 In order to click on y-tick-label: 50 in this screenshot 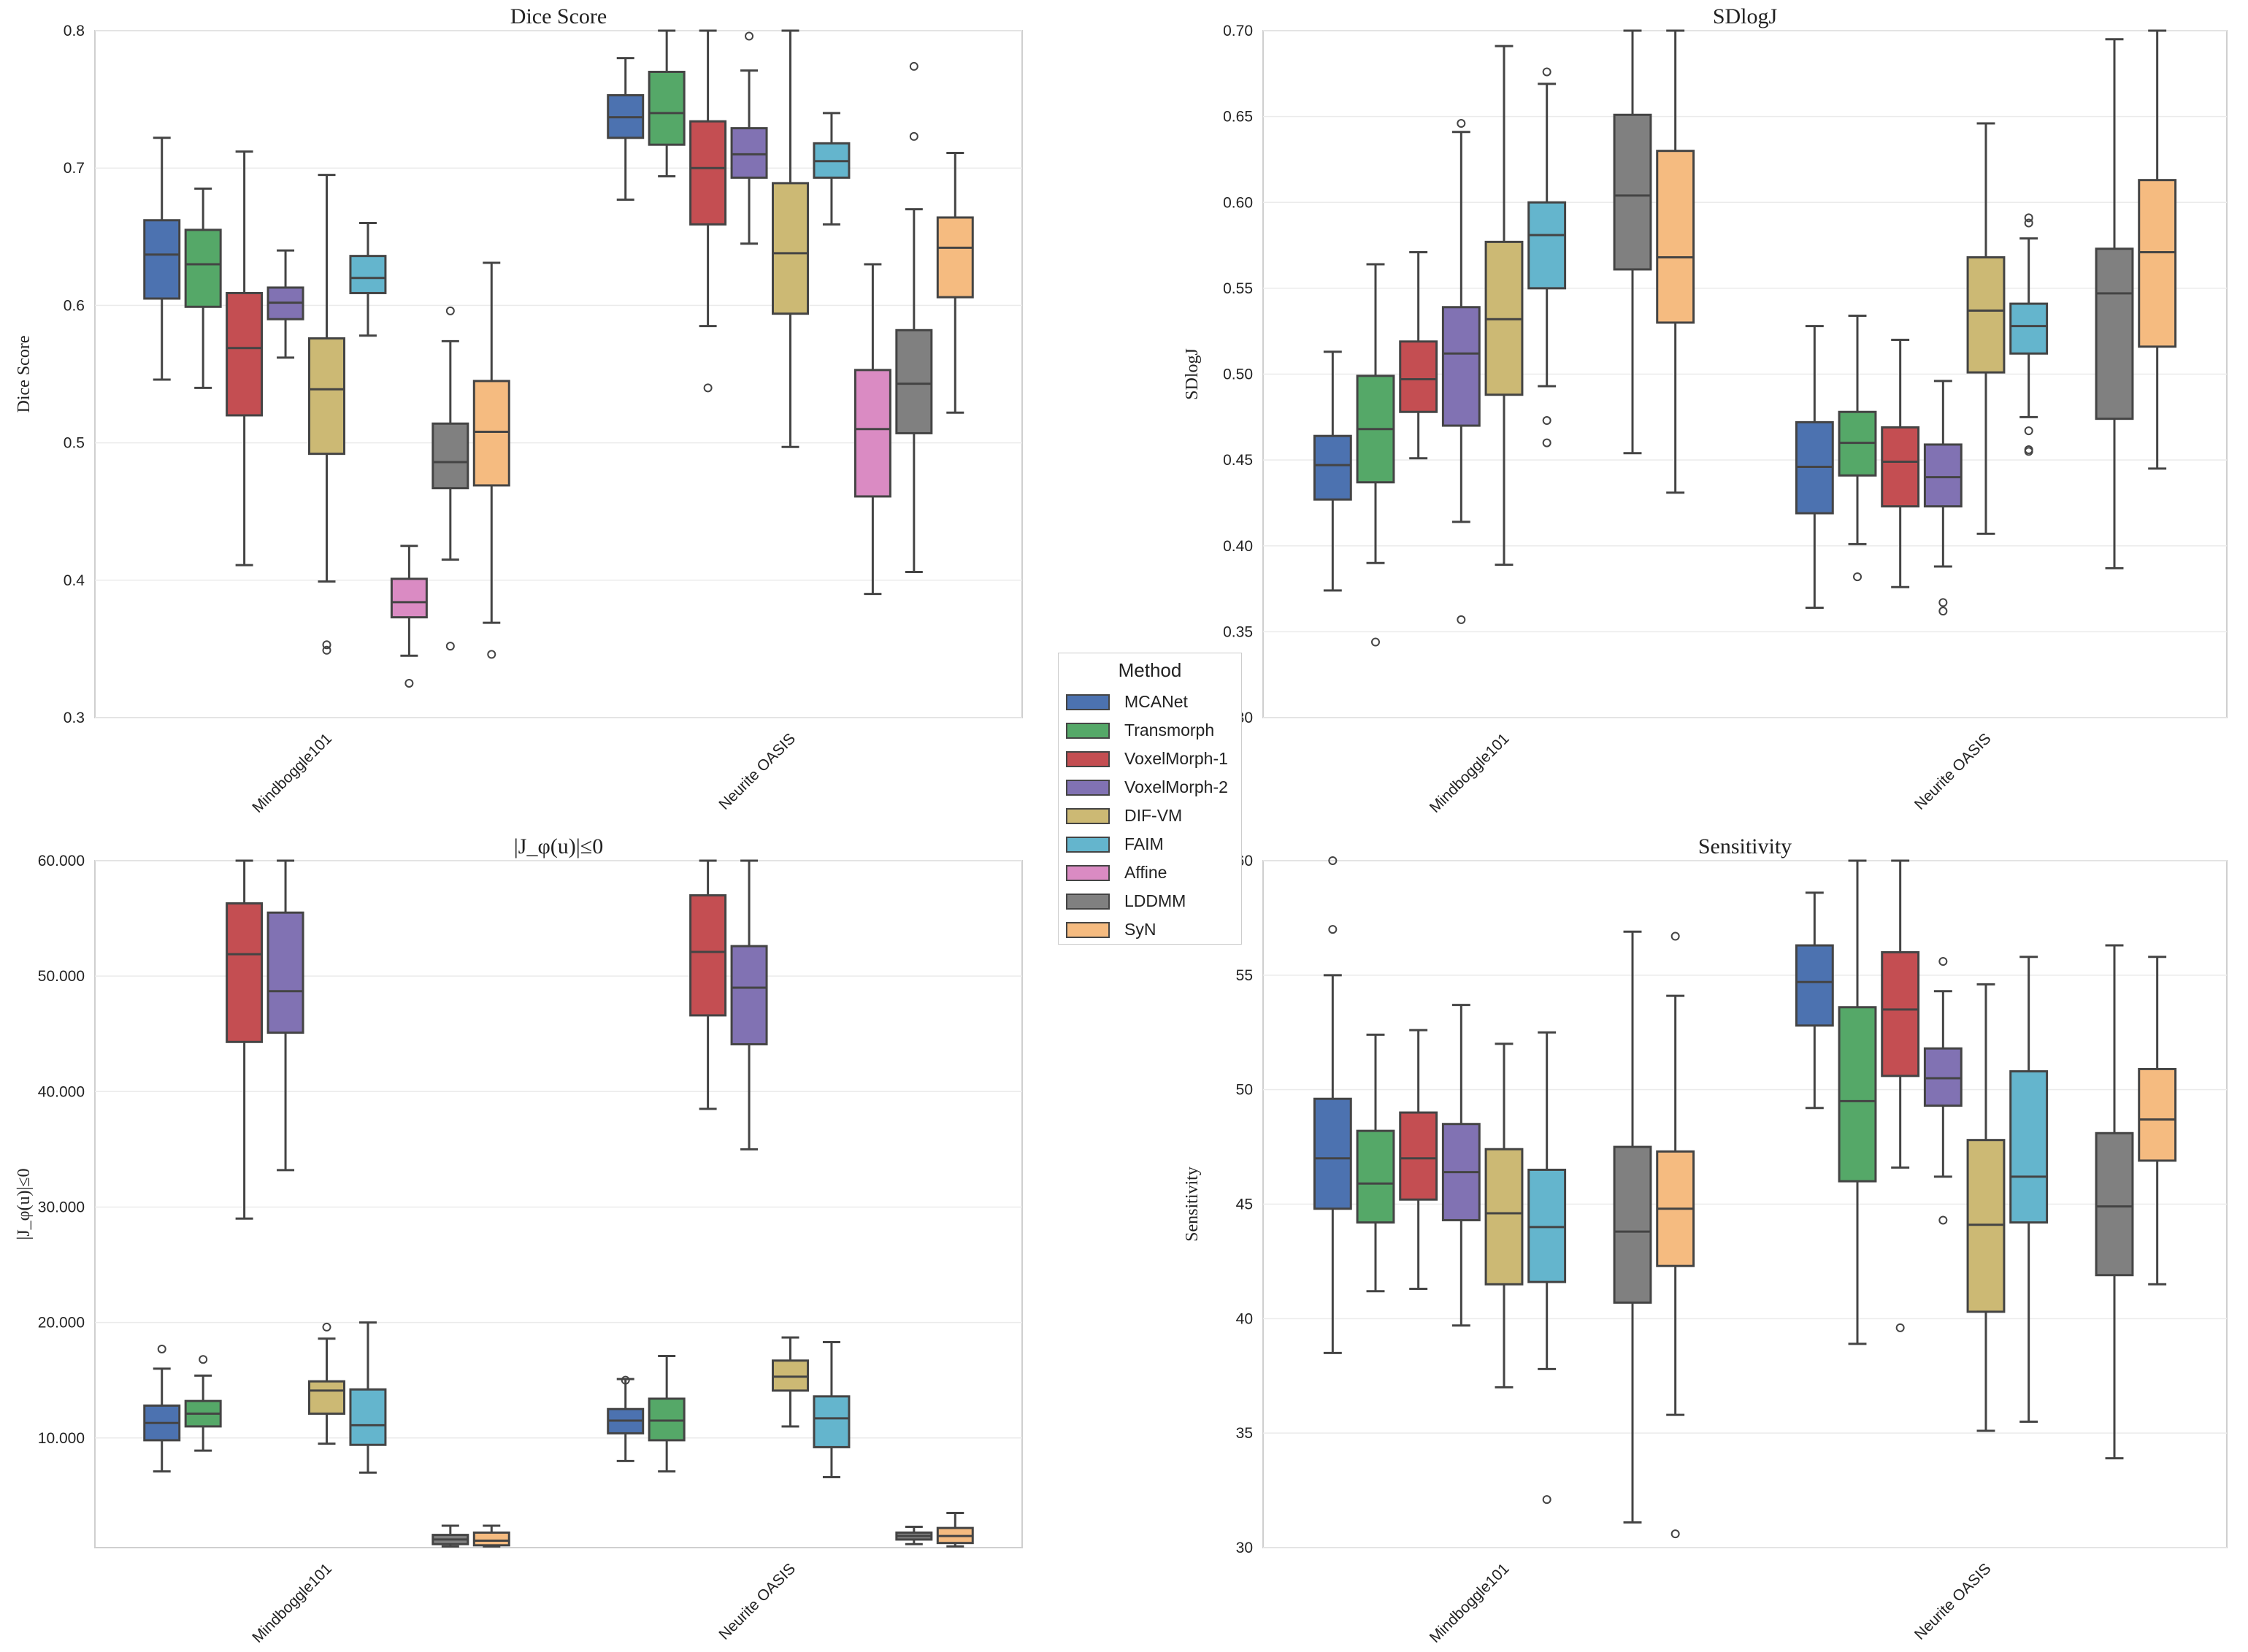, I will do `click(1244, 1090)`.